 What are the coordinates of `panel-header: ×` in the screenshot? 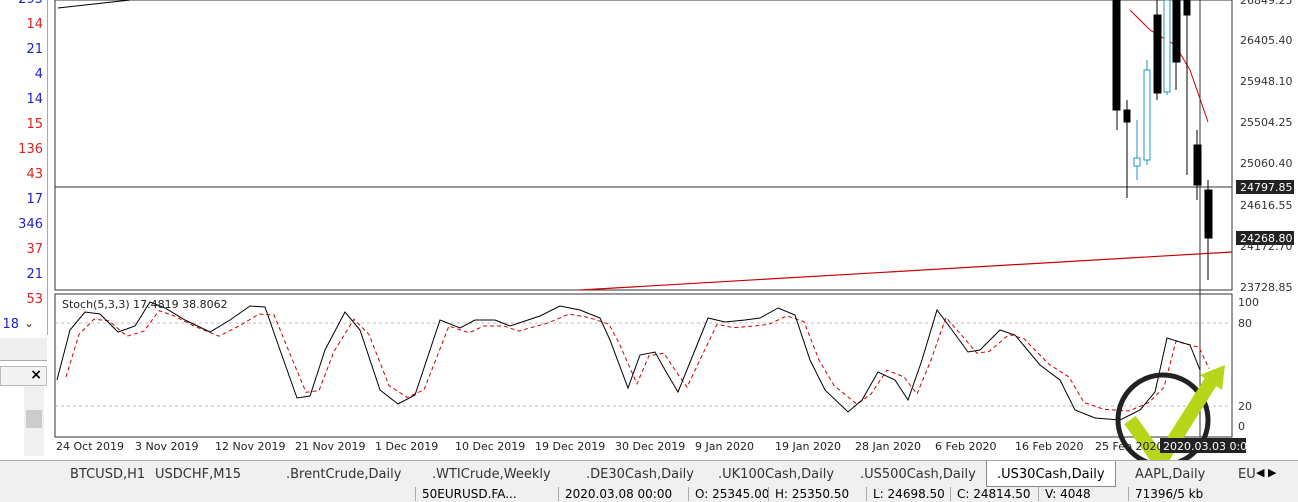 It's located at (23, 376).